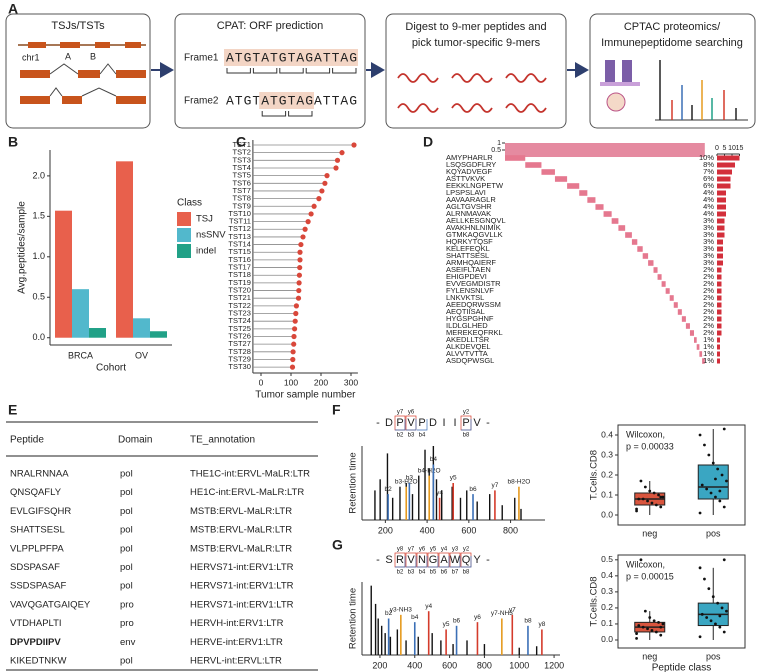  Describe the element at coordinates (388, 489) in the screenshot. I see `ion-label: b2` at that location.